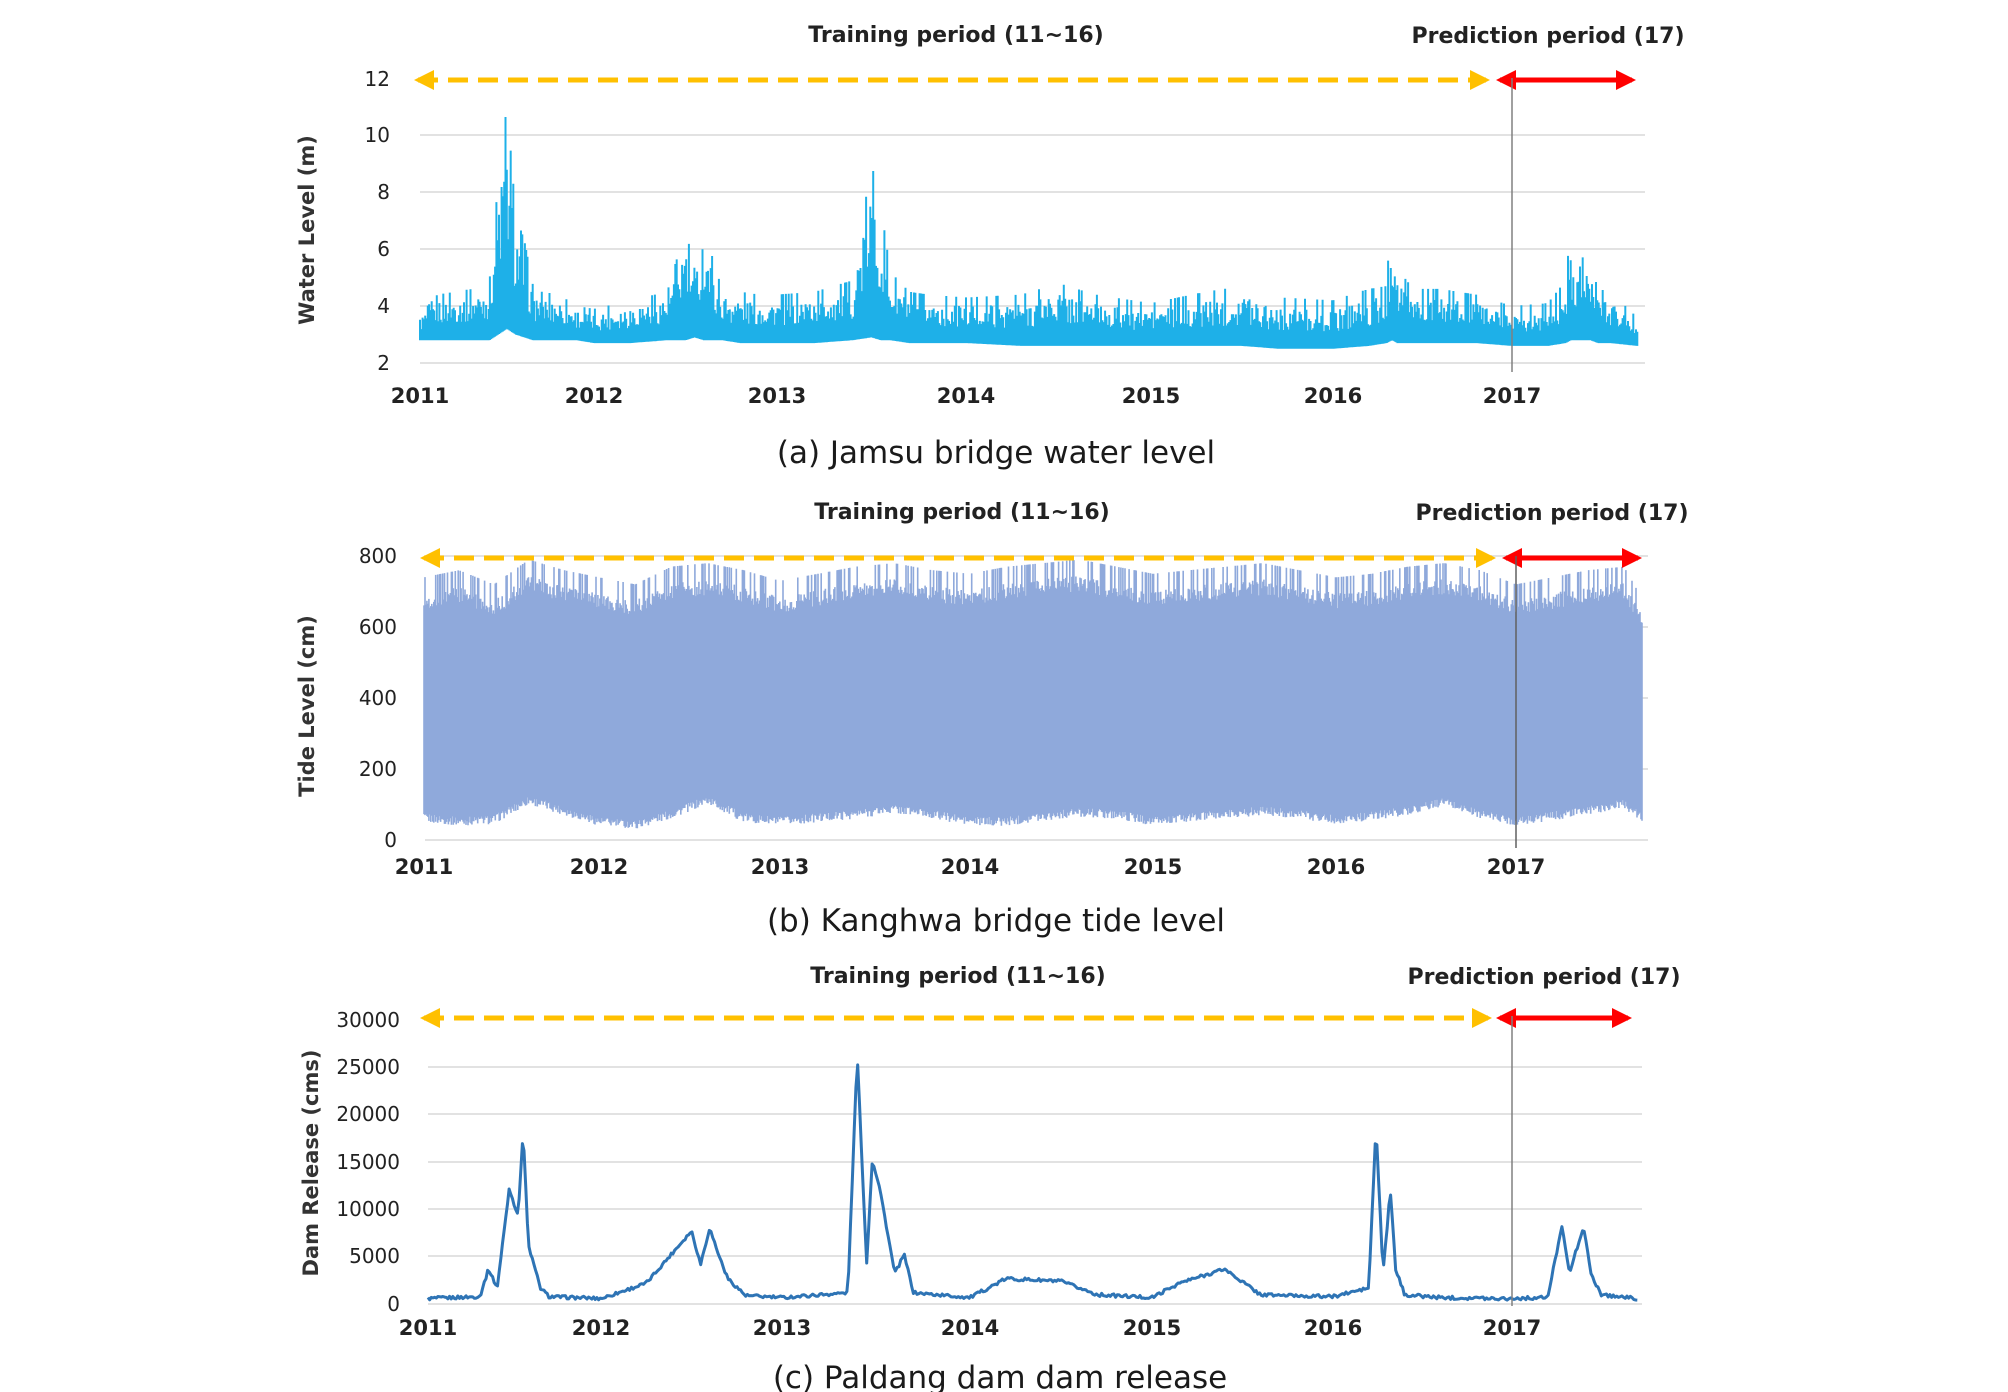 This screenshot has width=2008, height=1392. What do you see at coordinates (378, 627) in the screenshot?
I see `ytick-label: 600` at bounding box center [378, 627].